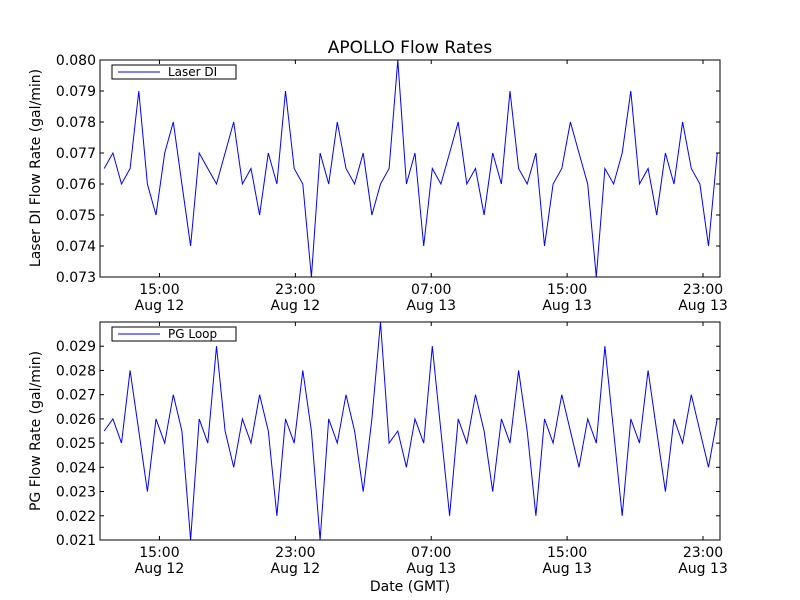 This screenshot has width=800, height=600. I want to click on pg-y-tick-label: 0.025, so click(76, 444).